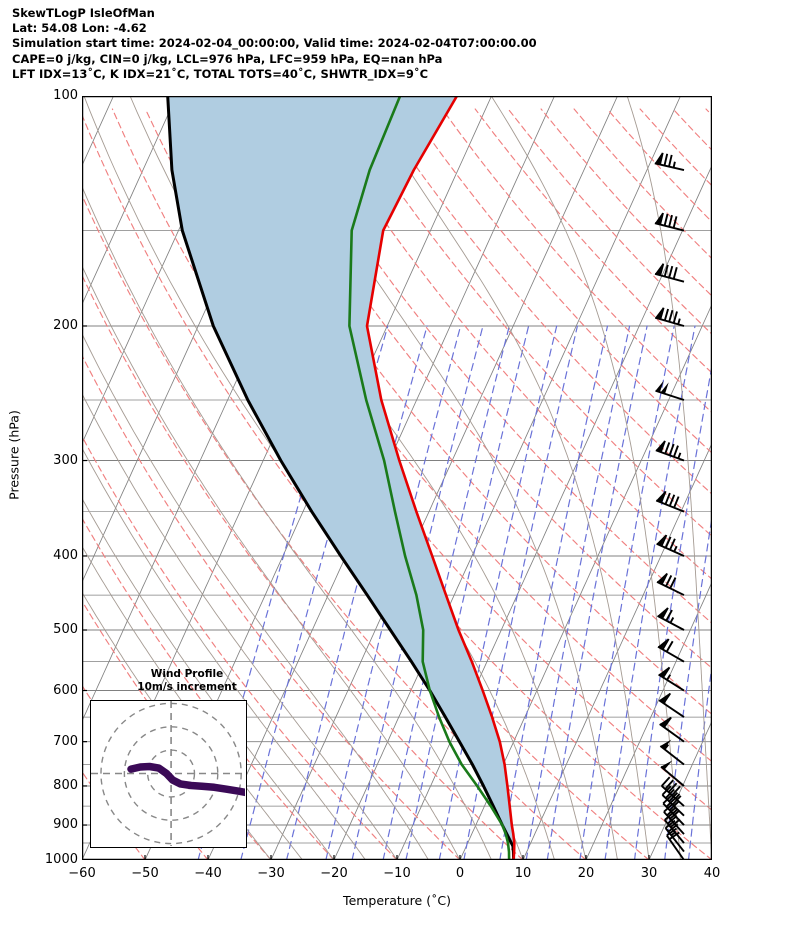 This screenshot has width=794, height=937. I want to click on wind-profile-title: Wind Profile 10m/s increment, so click(187, 681).